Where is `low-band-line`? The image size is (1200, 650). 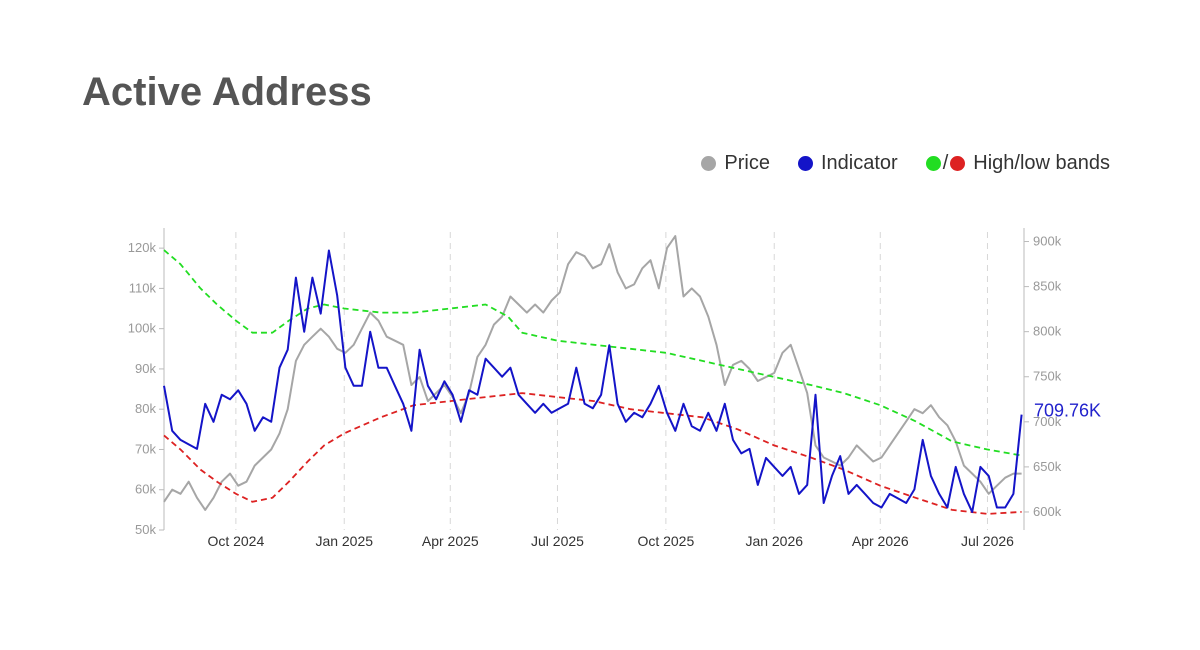
low-band-line is located at coordinates (592, 453).